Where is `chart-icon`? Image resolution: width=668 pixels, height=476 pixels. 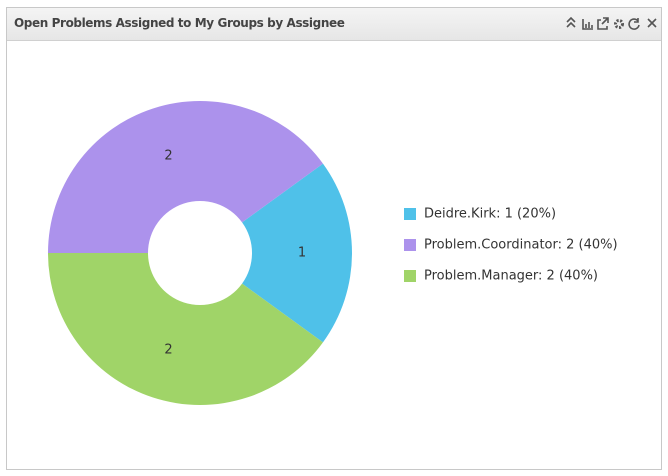 chart-icon is located at coordinates (587, 24).